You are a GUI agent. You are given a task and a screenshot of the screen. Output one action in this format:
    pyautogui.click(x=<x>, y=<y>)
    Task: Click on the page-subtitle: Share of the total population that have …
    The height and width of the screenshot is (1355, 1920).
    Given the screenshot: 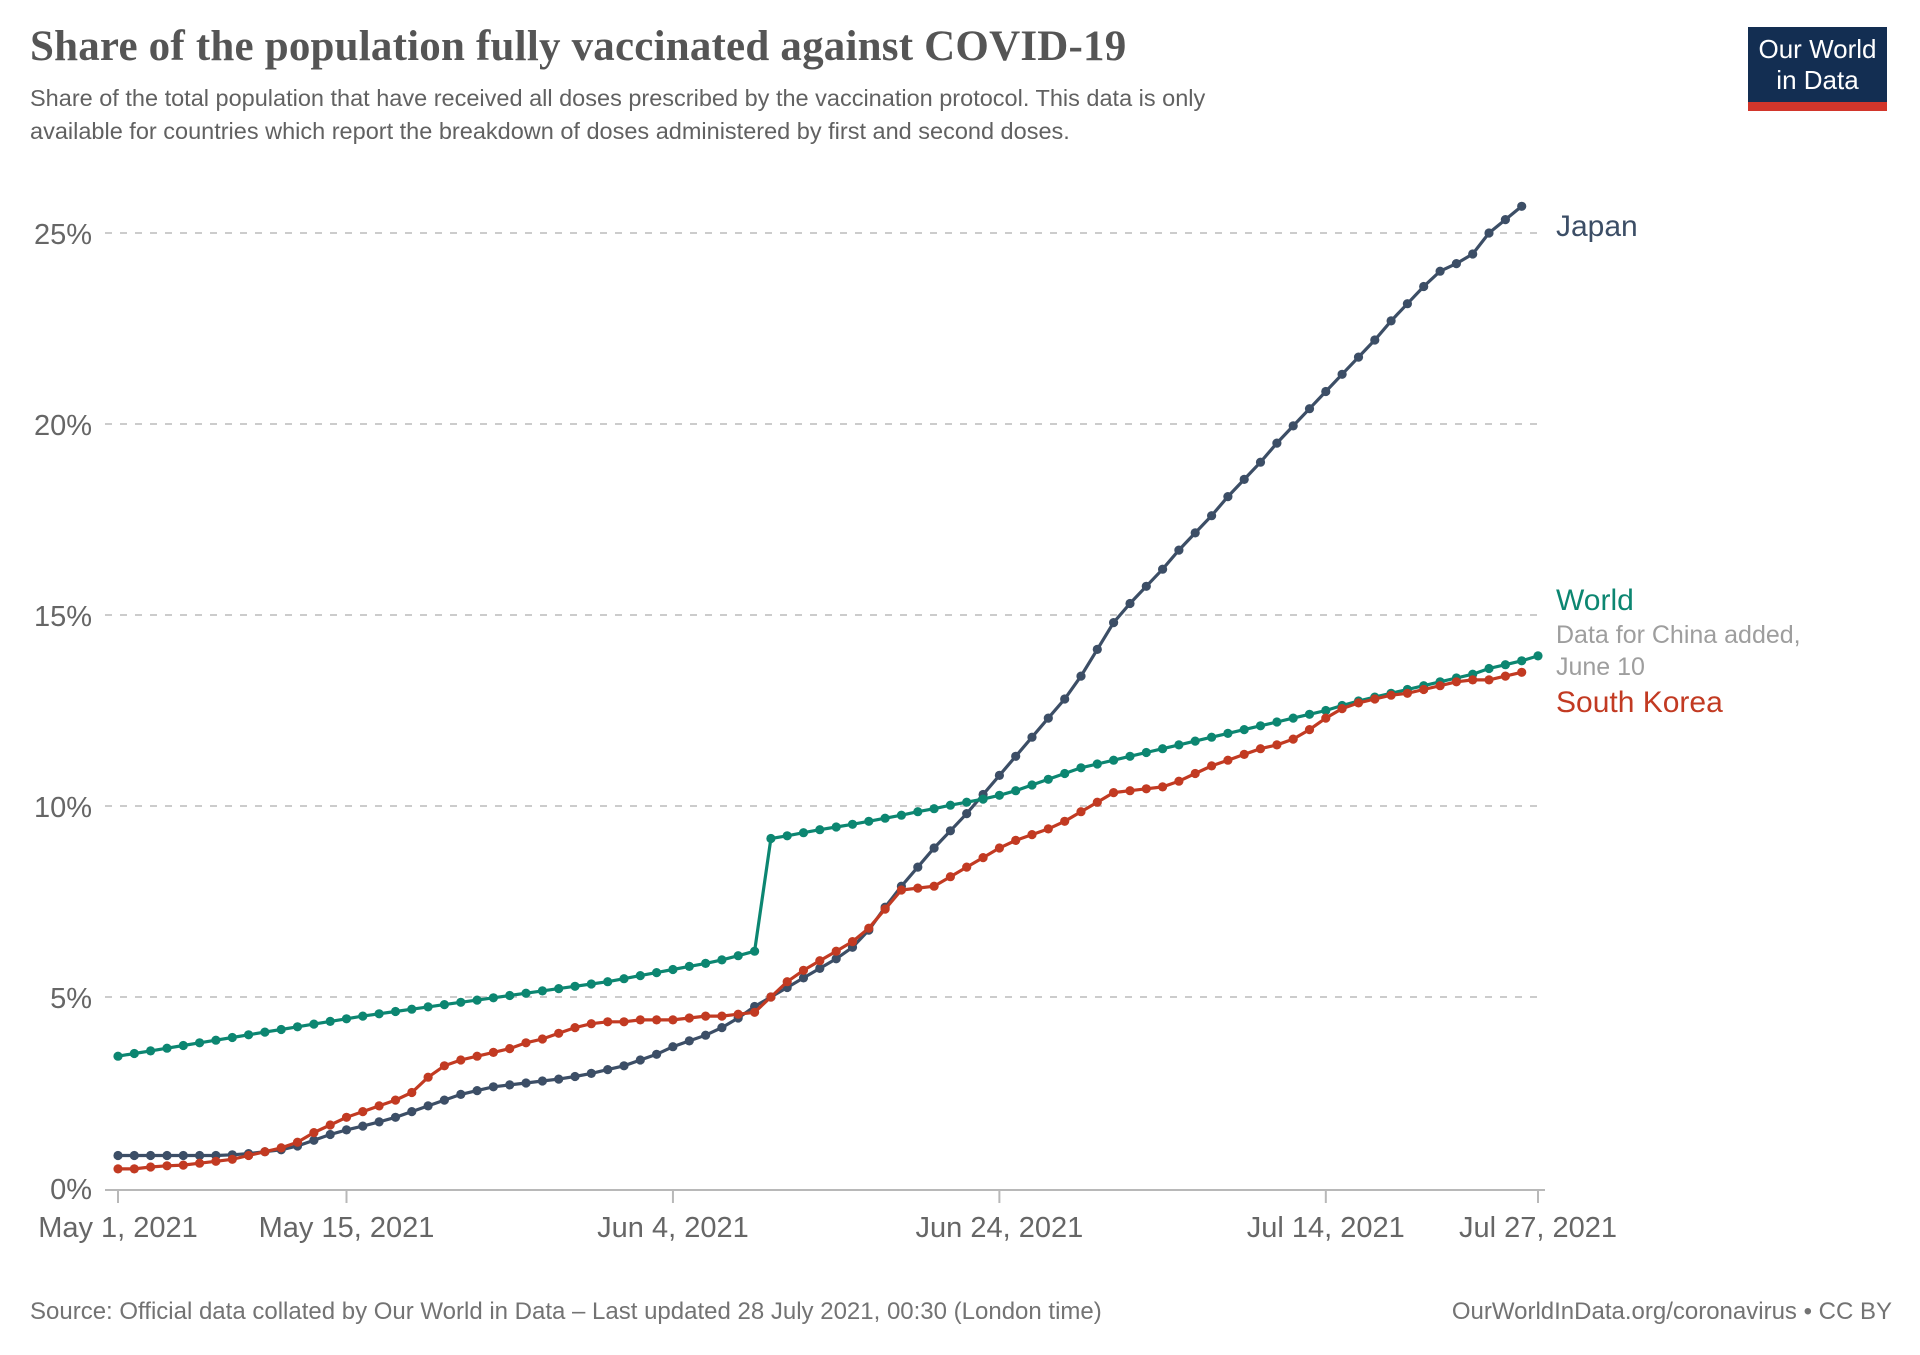 What is the action you would take?
    pyautogui.click(x=740, y=115)
    